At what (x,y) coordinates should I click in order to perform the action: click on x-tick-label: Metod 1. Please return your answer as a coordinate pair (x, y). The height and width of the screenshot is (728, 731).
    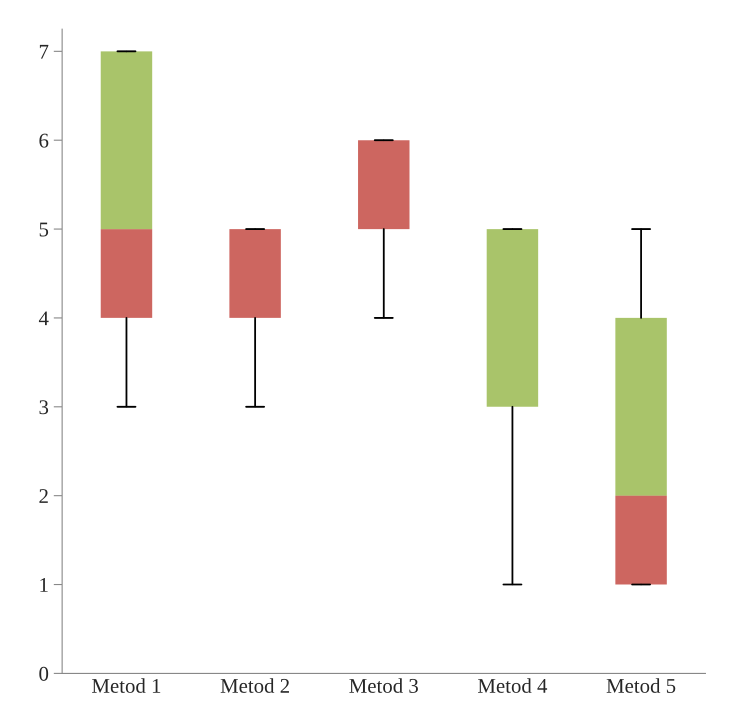
    Looking at the image, I should click on (126, 685).